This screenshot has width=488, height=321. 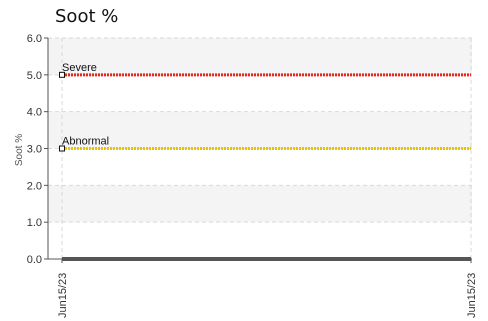 What do you see at coordinates (79, 68) in the screenshot?
I see `threshold-label: Severe` at bounding box center [79, 68].